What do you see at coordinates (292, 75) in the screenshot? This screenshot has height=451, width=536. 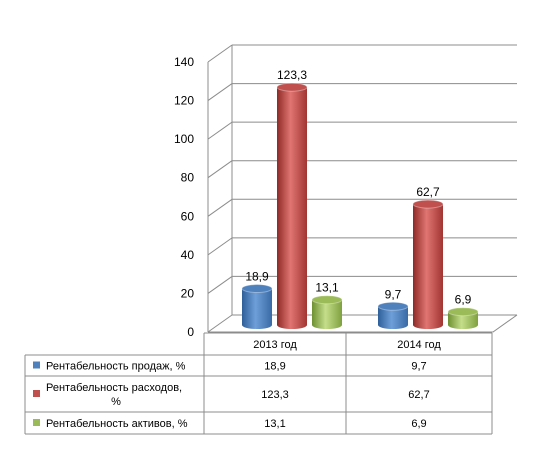 I see `data-label: 123,3` at bounding box center [292, 75].